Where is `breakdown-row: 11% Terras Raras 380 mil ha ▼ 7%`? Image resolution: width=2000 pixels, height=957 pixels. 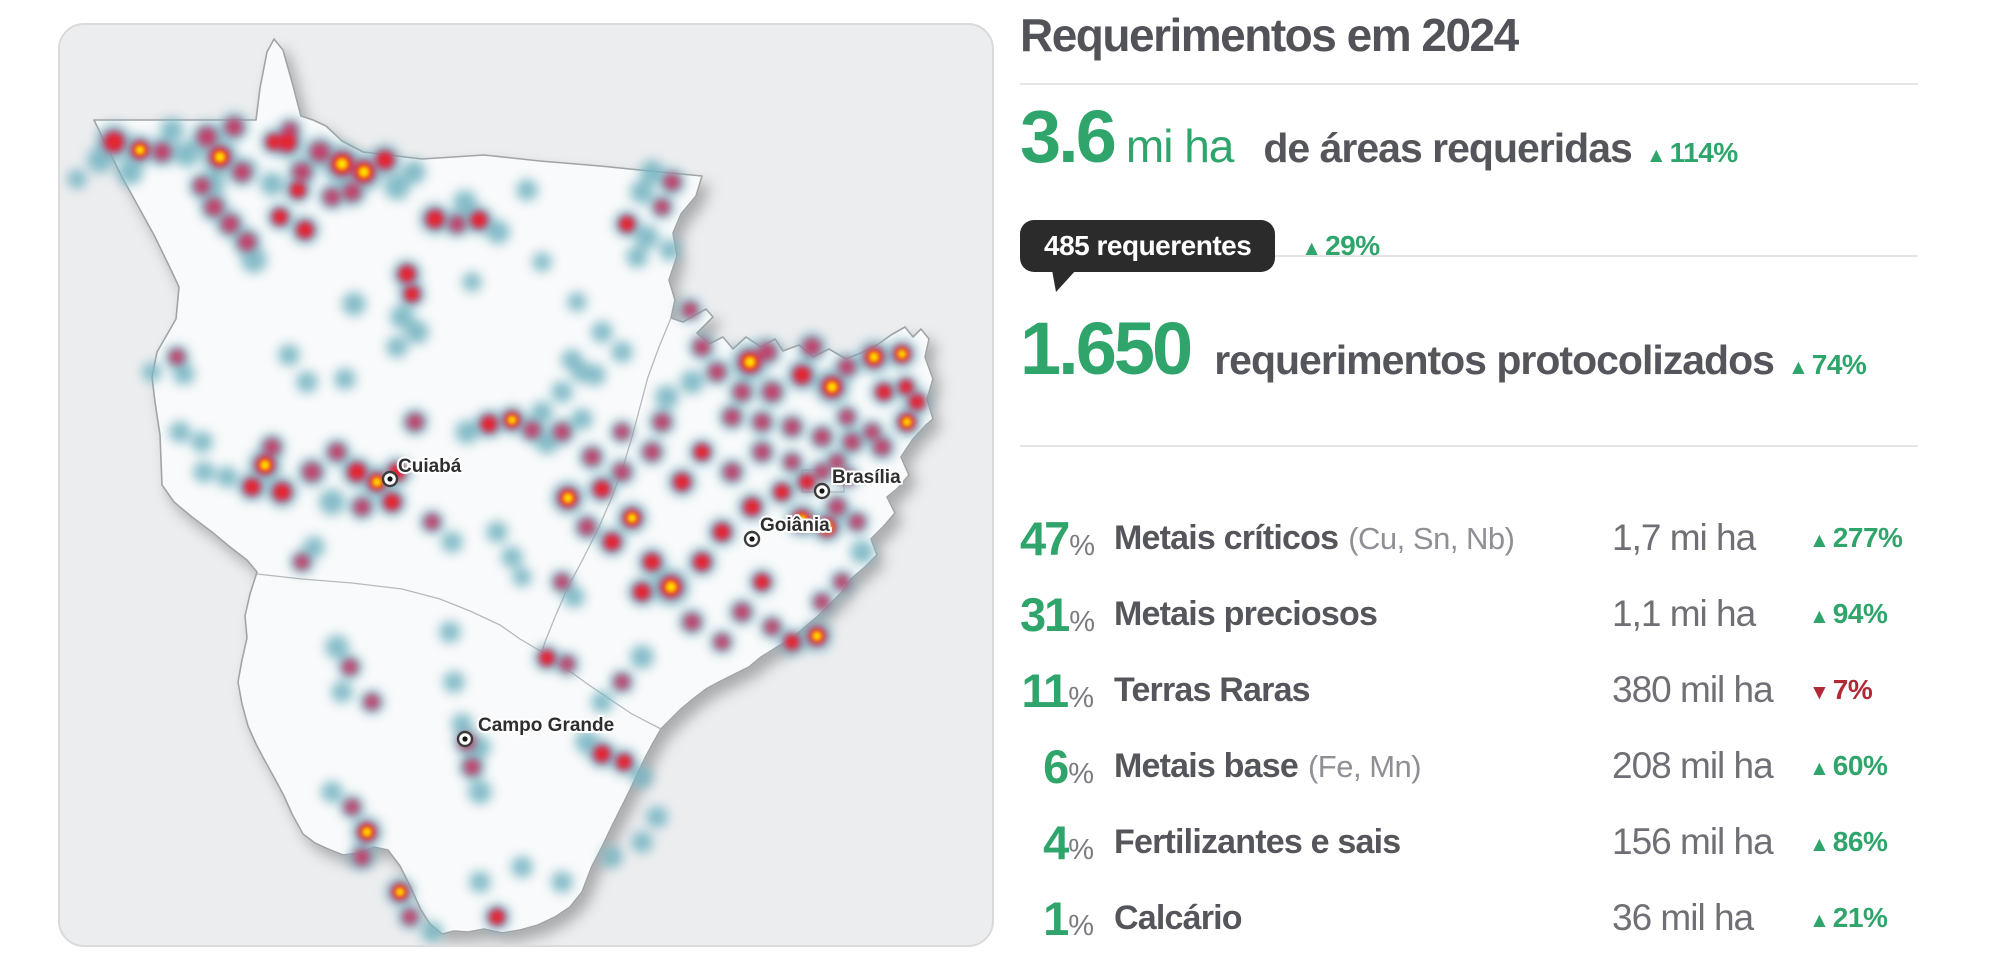 breakdown-row: 11% Terras Raras 380 mil ha ▼ 7% is located at coordinates (1480, 690).